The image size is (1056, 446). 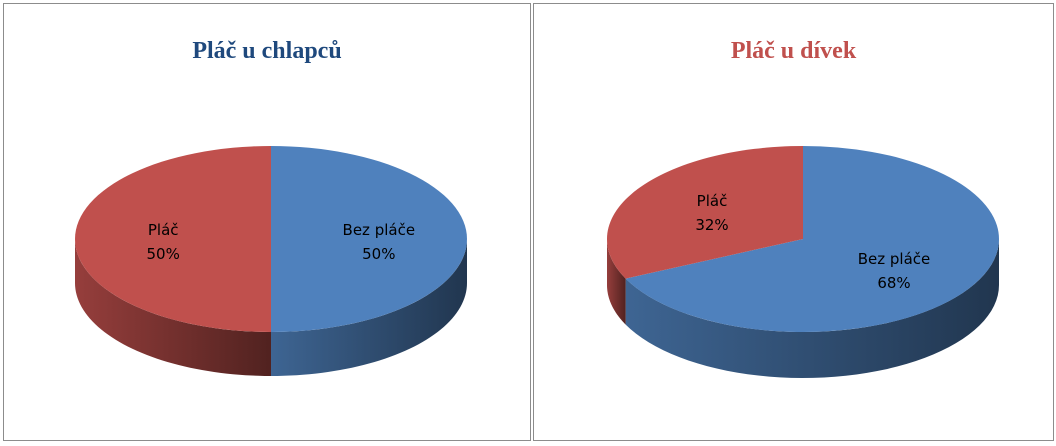 What do you see at coordinates (711, 225) in the screenshot?
I see `slice-value-label: 32%` at bounding box center [711, 225].